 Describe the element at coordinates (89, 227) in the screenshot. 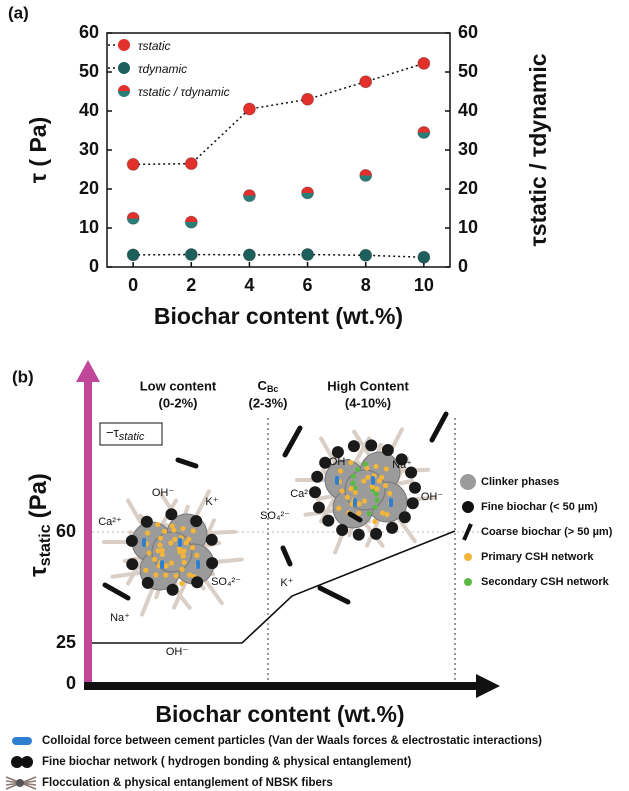

I see `y-tick-label: 10` at that location.